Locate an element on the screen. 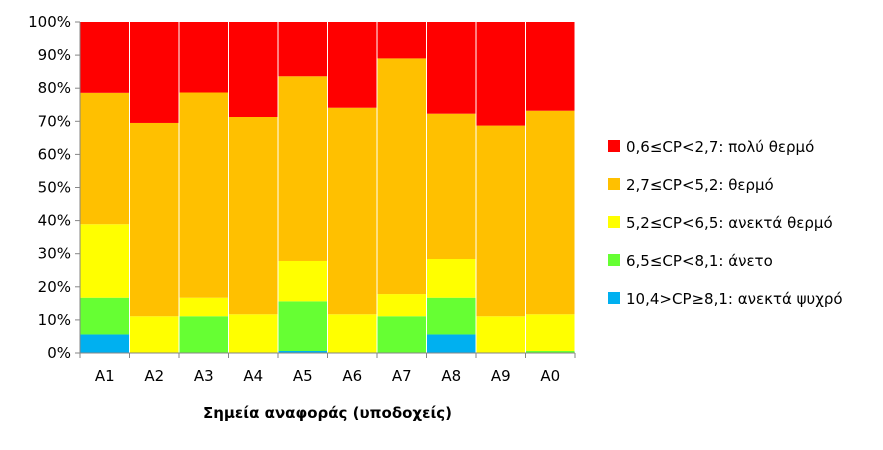 Image resolution: width=883 pixels, height=450 pixels. x-tick-label: A4 is located at coordinates (253, 376).